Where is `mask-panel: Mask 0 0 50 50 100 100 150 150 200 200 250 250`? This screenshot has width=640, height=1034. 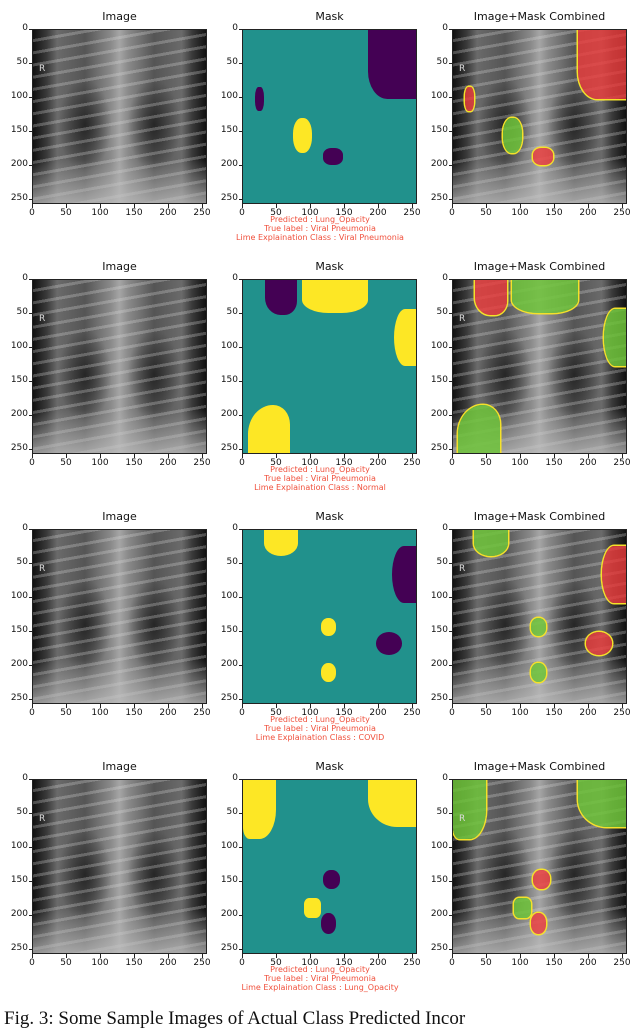 mask-panel: Mask 0 0 50 50 100 100 150 150 200 200 250 250 is located at coordinates (315, 615).